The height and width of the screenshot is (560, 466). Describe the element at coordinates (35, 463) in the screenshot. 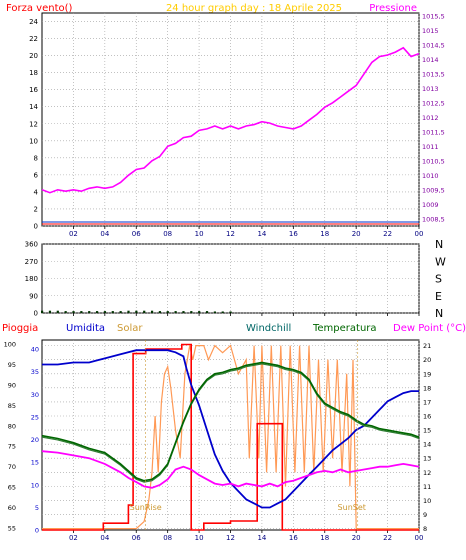

I see `rain-y-tick-label: 15` at that location.